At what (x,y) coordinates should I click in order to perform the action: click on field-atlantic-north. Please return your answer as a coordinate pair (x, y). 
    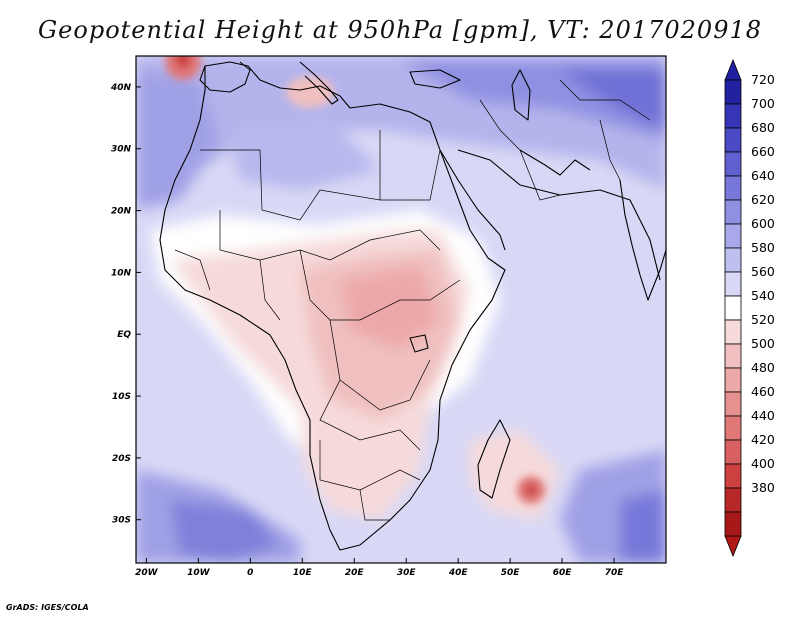
    Looking at the image, I should click on (178, 140).